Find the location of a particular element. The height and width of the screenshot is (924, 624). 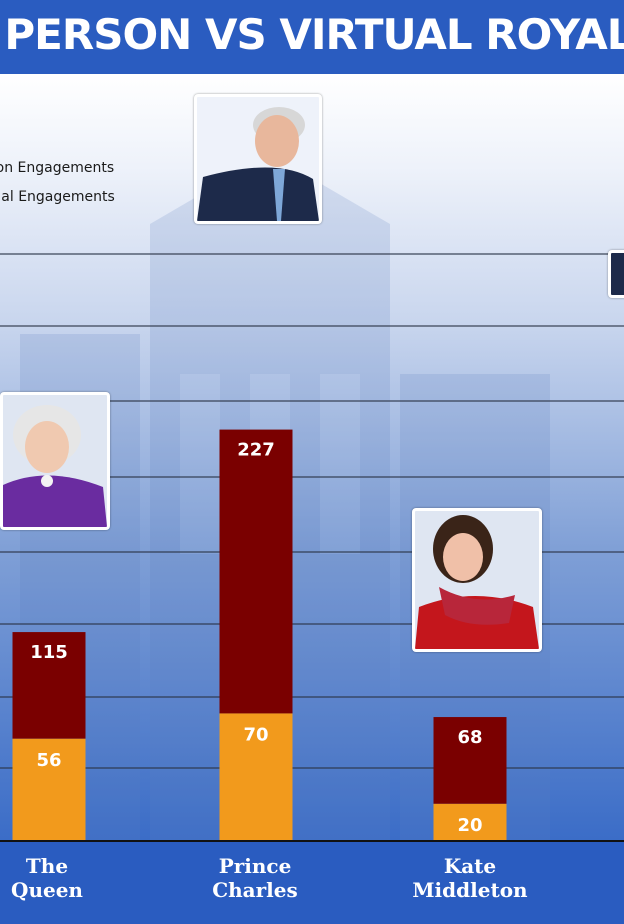

chart-title: IN PERSON VS VIRTUAL ROYAL ENGAGEMENTS is located at coordinates (312, 34).